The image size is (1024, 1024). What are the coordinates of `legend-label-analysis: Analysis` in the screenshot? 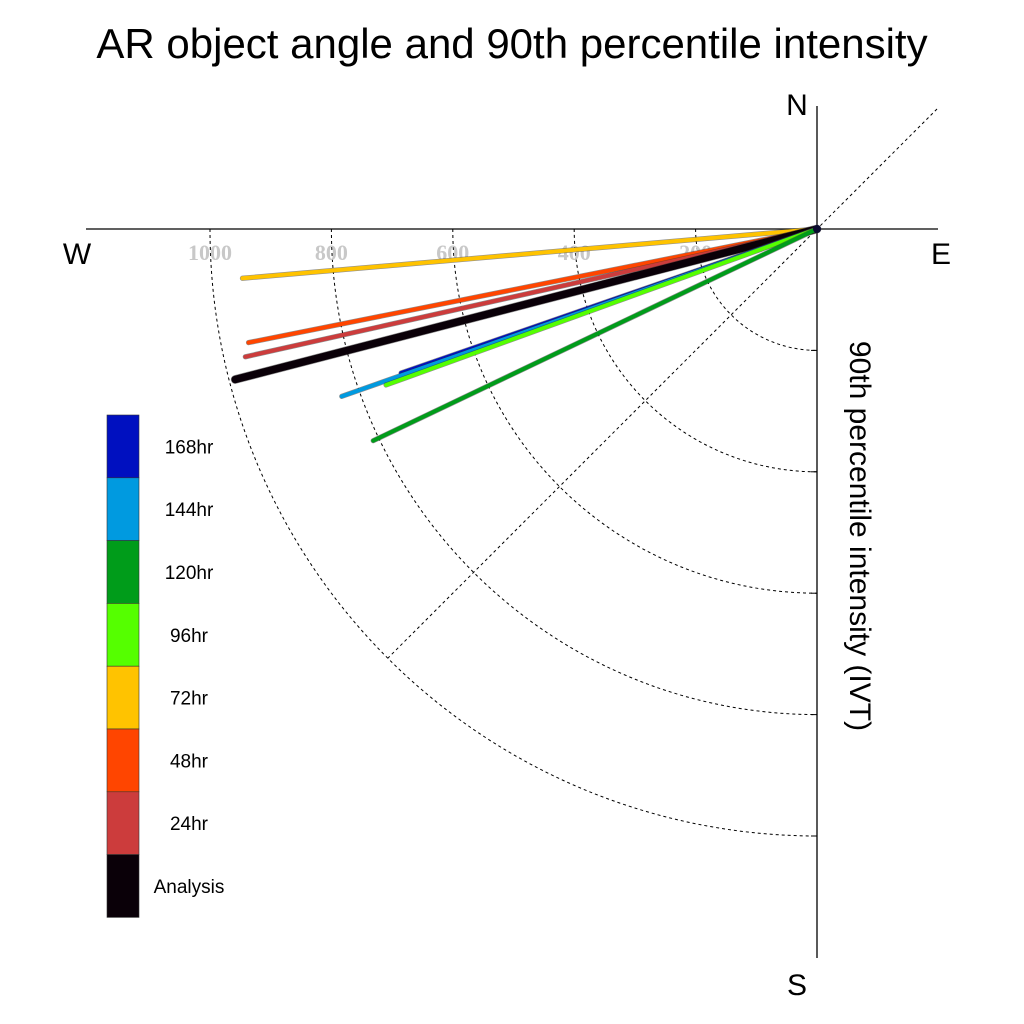 It's located at (189, 887).